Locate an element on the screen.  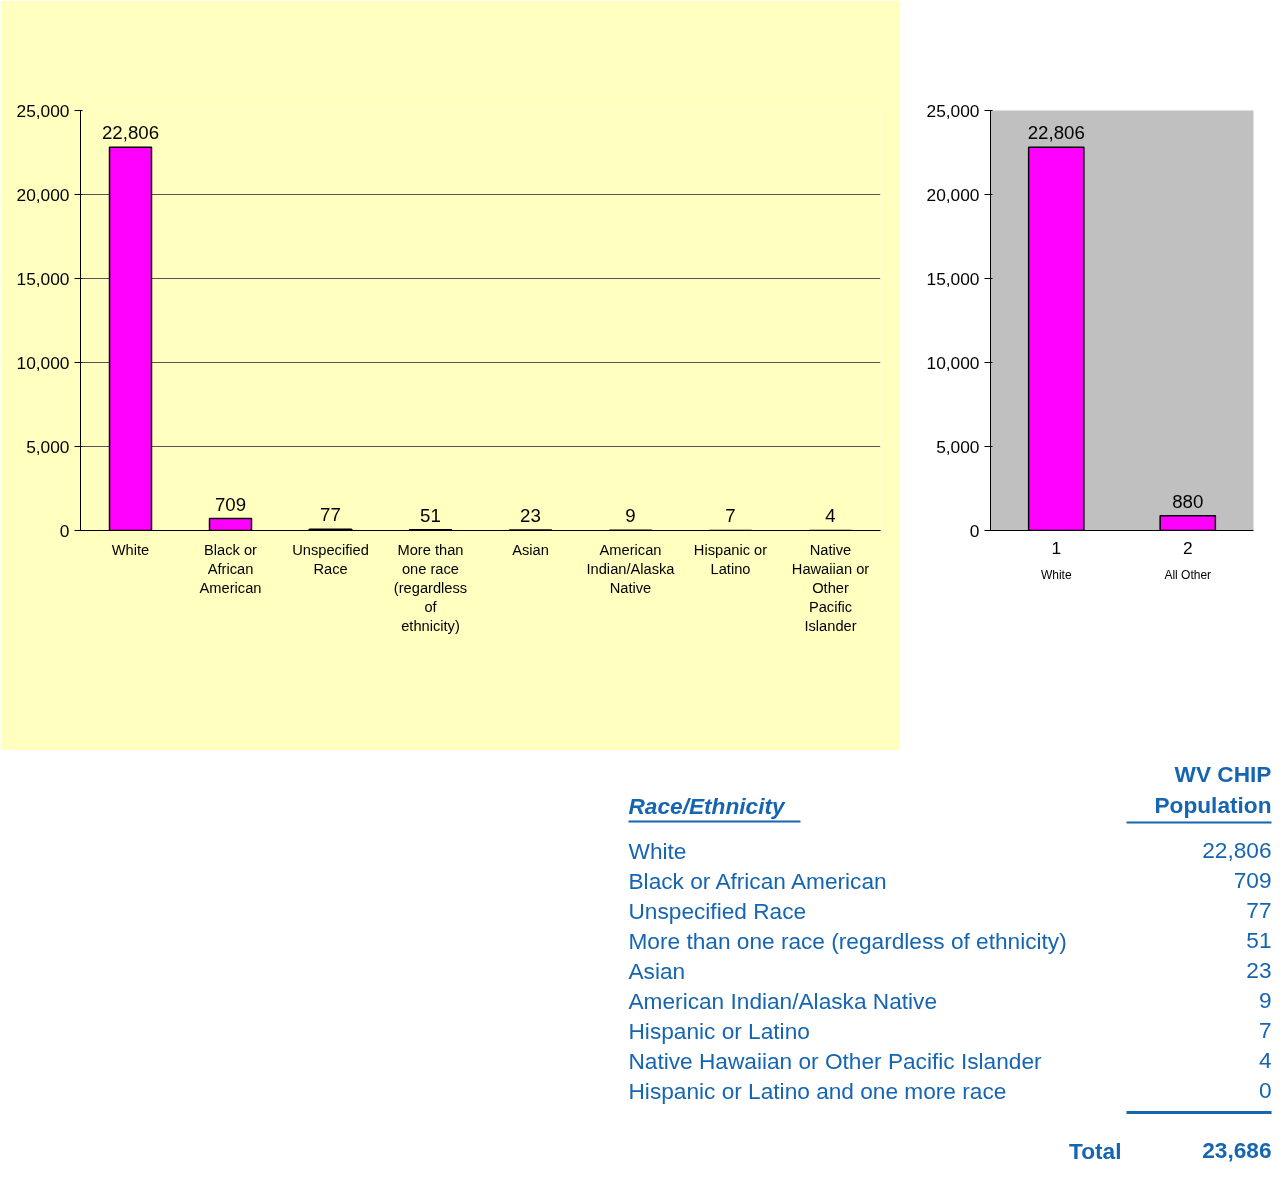
x-tick-label: 1 is located at coordinates (1056, 547).